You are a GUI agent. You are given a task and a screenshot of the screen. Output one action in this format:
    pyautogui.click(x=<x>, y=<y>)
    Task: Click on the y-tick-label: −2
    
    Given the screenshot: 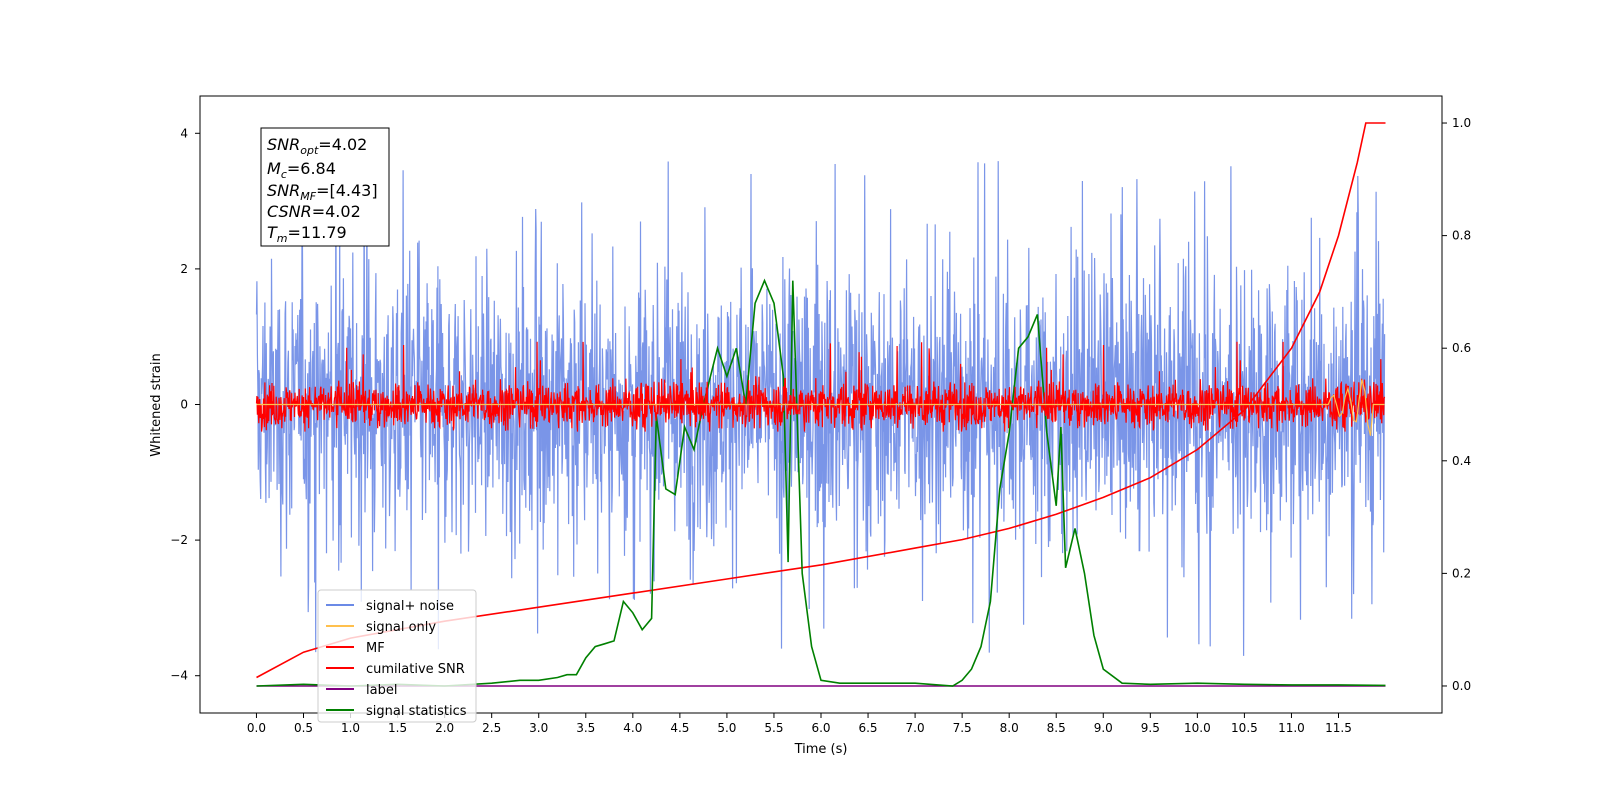 What is the action you would take?
    pyautogui.click(x=179, y=540)
    